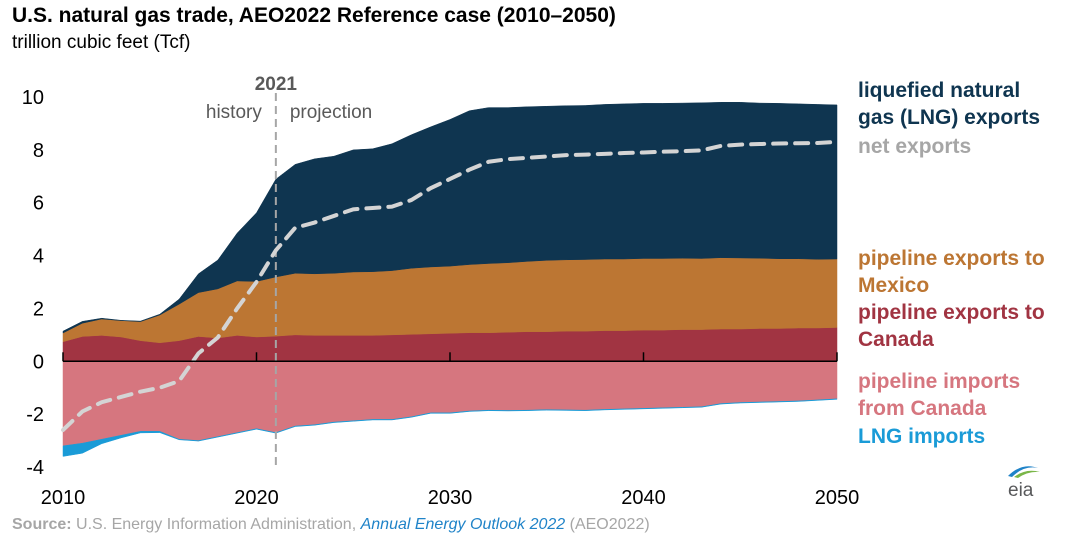 The image size is (1080, 547). What do you see at coordinates (38, 257) in the screenshot?
I see `y-tick-label: 4` at bounding box center [38, 257].